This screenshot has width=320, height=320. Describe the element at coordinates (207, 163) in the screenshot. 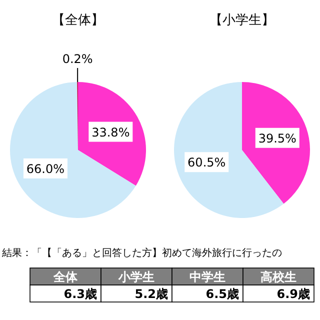

I see `data-label: 60.5%` at that location.